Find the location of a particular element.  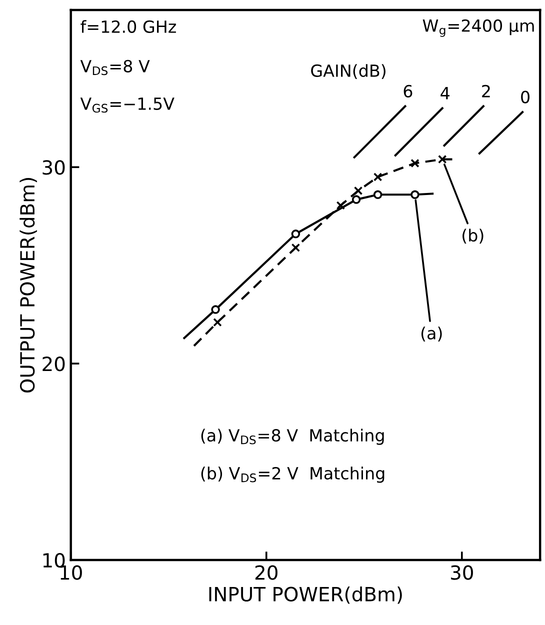

annotation: W$_{g}$=2400 μm is located at coordinates (478, 28).